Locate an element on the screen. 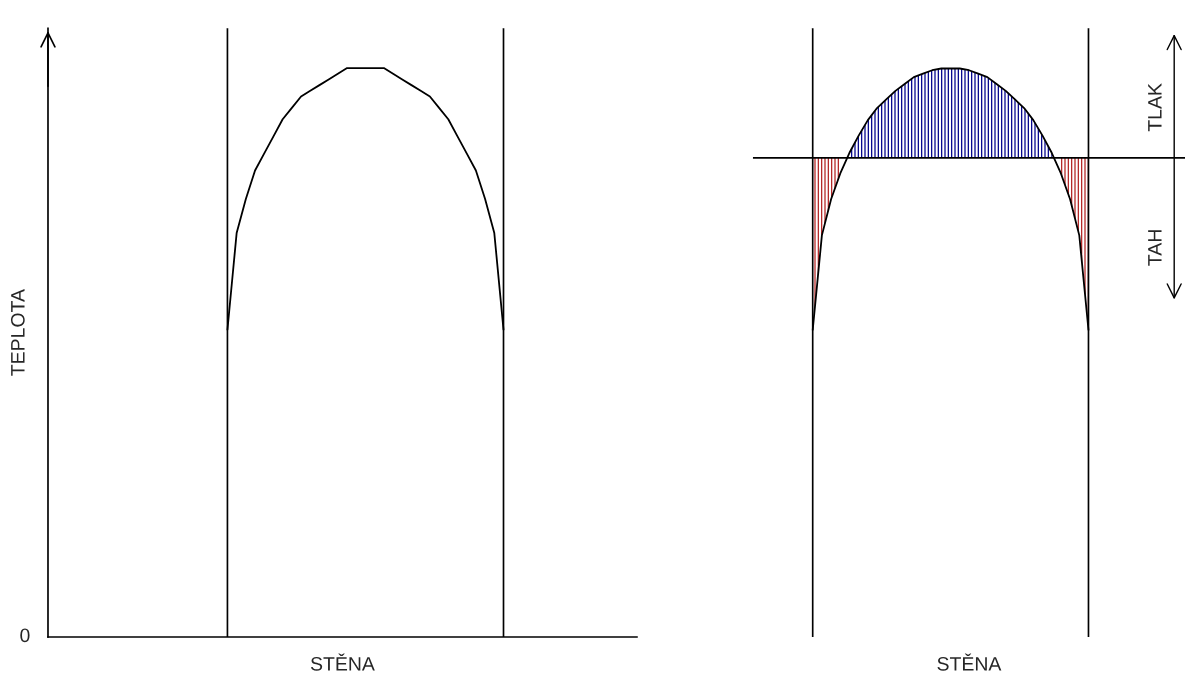  y-axis-title: TEPLOTA is located at coordinates (17, 332).